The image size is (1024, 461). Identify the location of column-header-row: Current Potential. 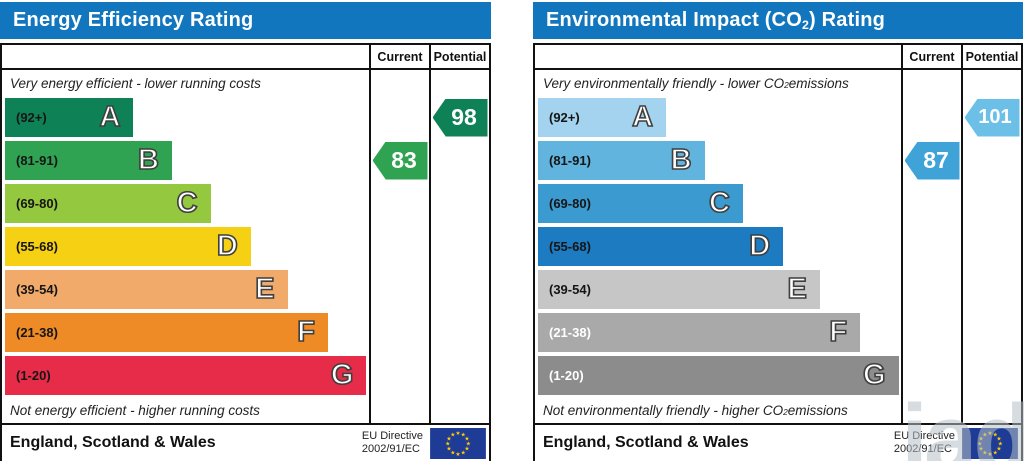
(245, 57).